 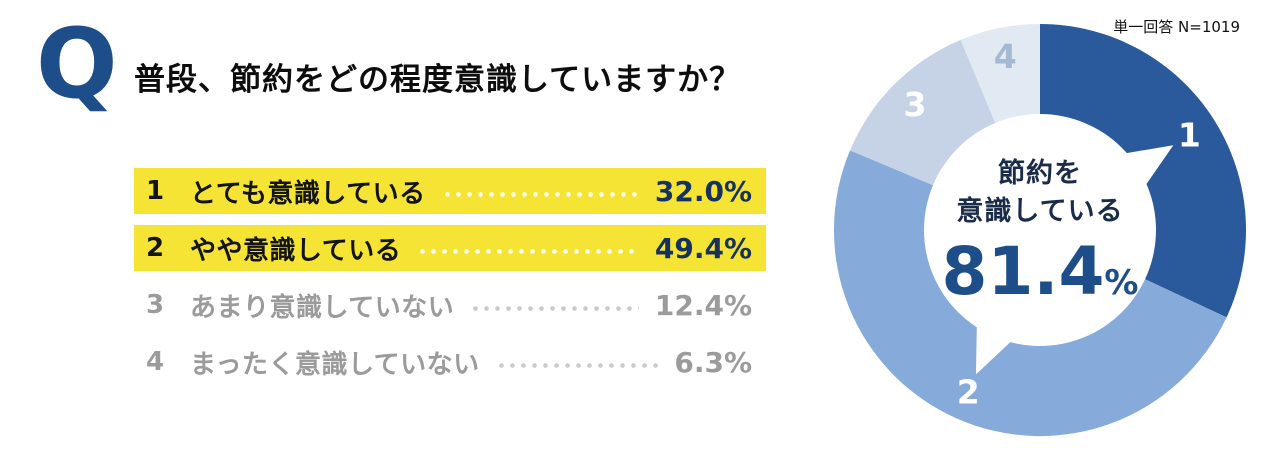 I want to click on option-row-4: 4 まったく意識していない 6.3%, so click(x=450, y=362).